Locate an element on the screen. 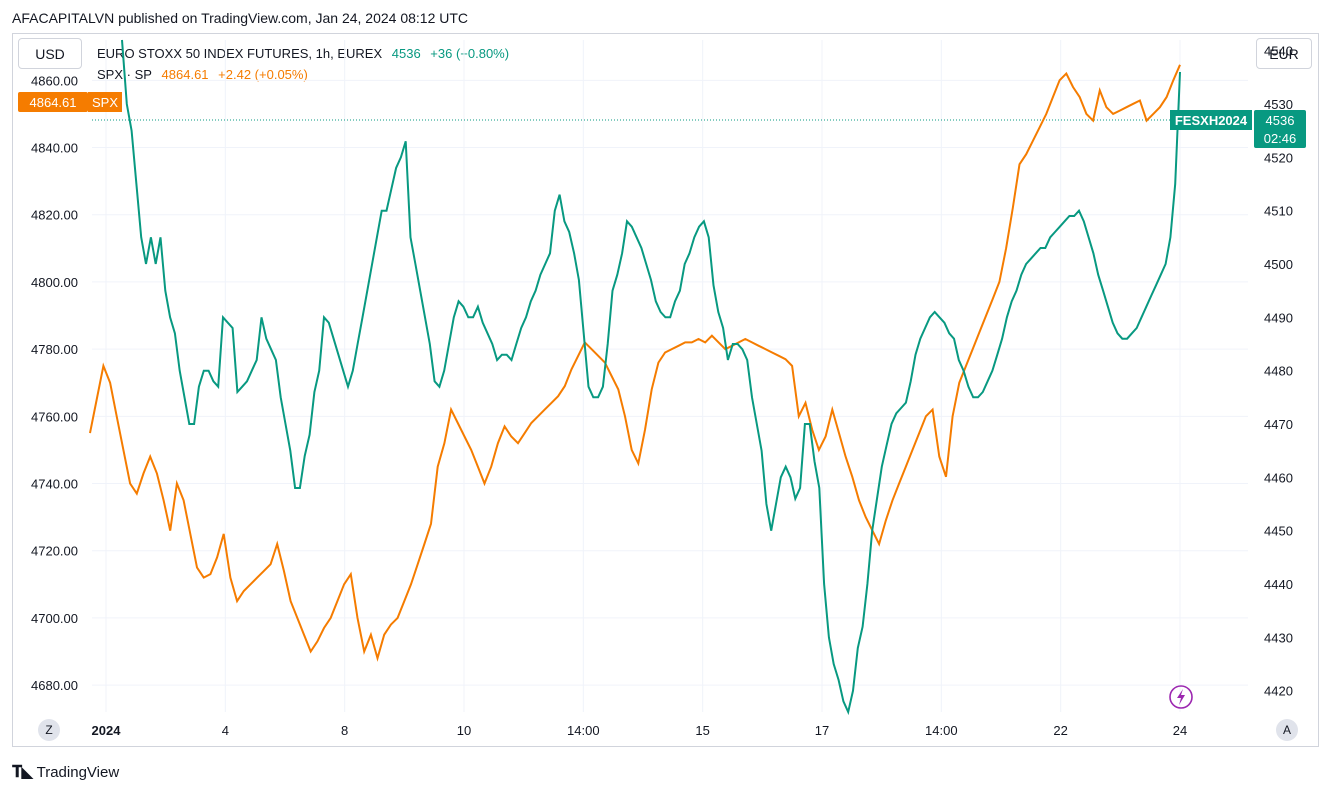 This screenshot has width=1332, height=792. fesx-label-badge is located at coordinates (1211, 120).